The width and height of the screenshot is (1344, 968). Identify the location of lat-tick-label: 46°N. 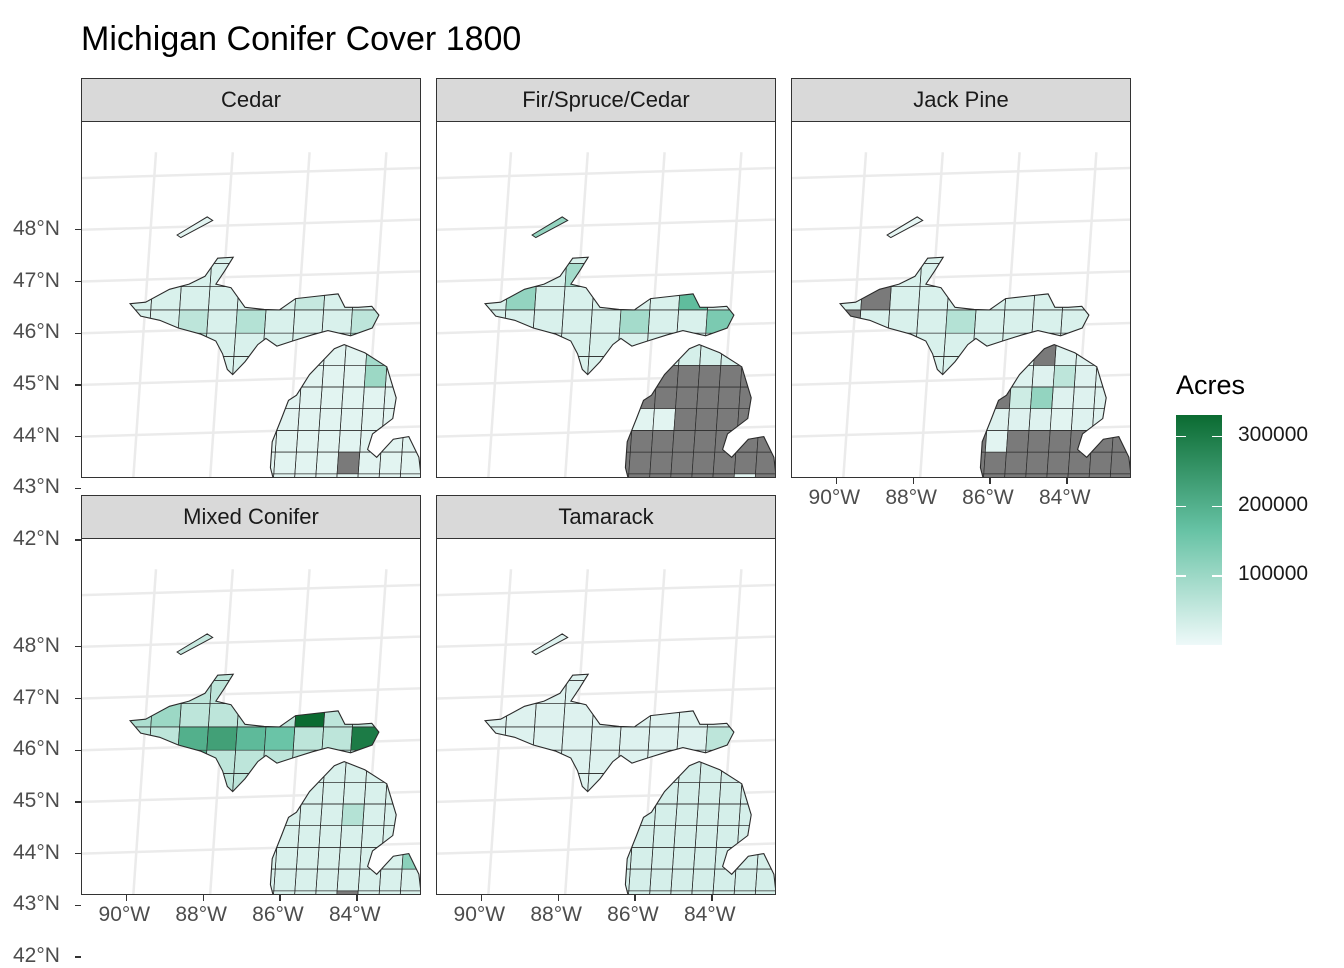
(36, 749).